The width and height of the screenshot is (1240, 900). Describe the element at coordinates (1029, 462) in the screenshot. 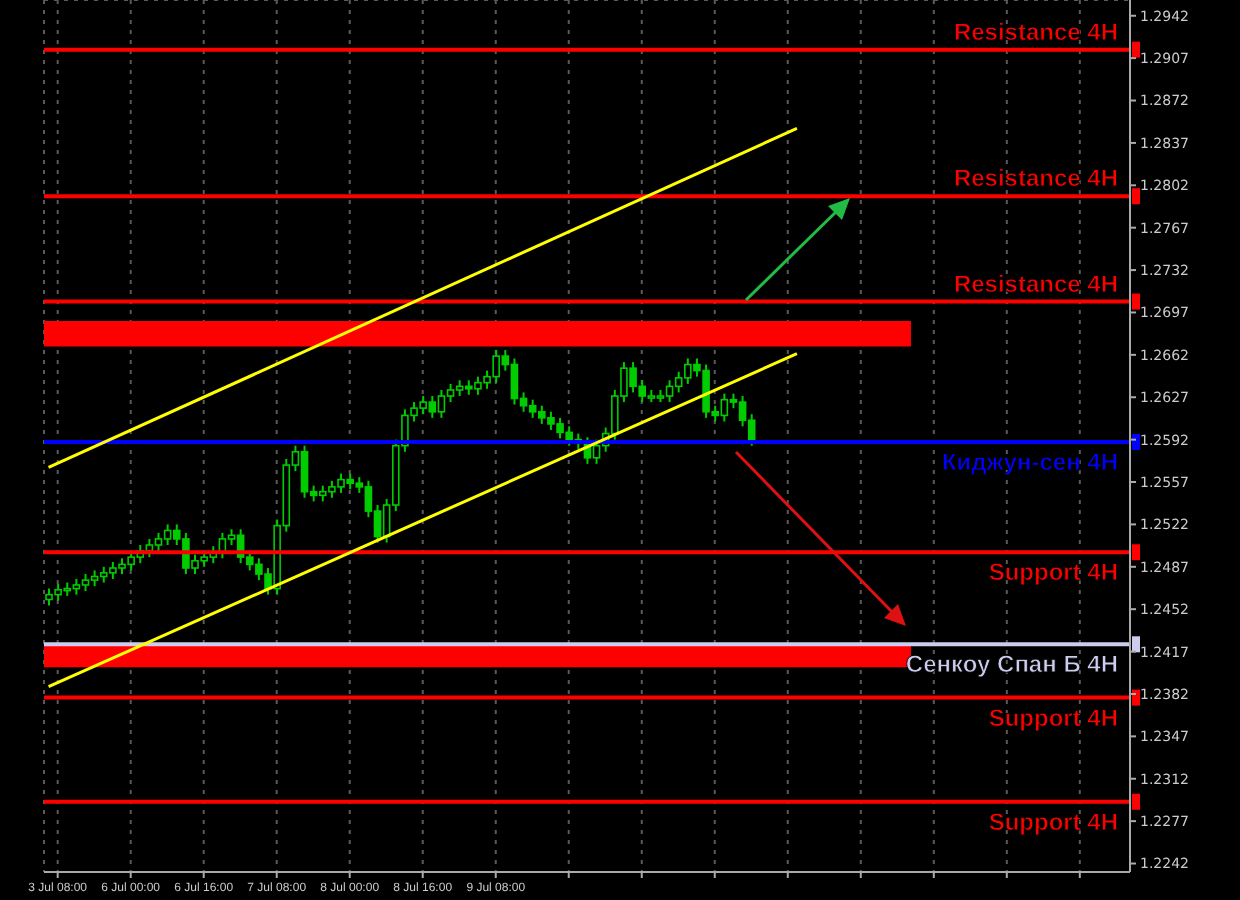

I see `ref-line-label: Киджун-сен 4H` at that location.